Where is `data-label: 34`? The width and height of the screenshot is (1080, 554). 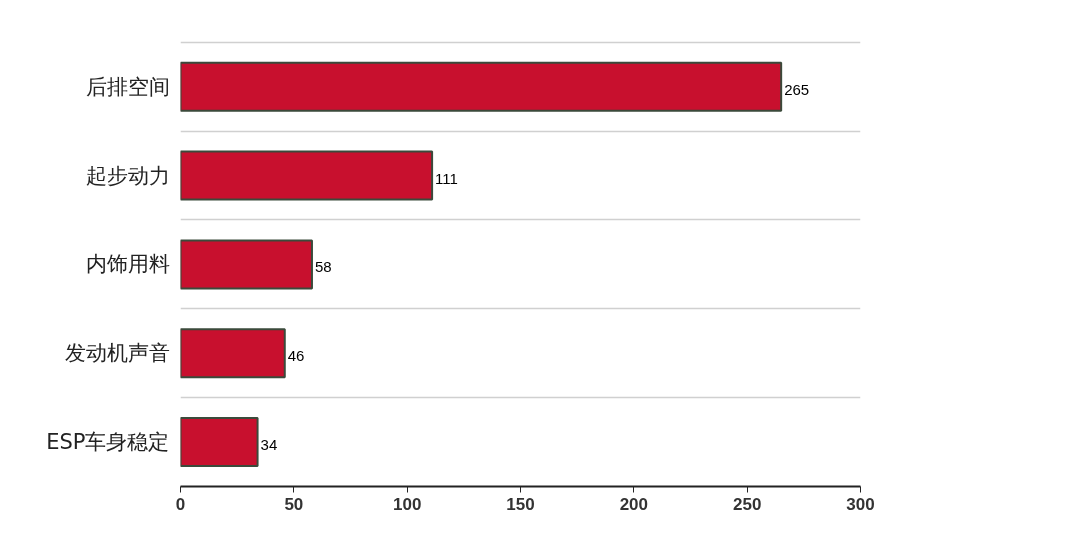 data-label: 34 is located at coordinates (269, 445).